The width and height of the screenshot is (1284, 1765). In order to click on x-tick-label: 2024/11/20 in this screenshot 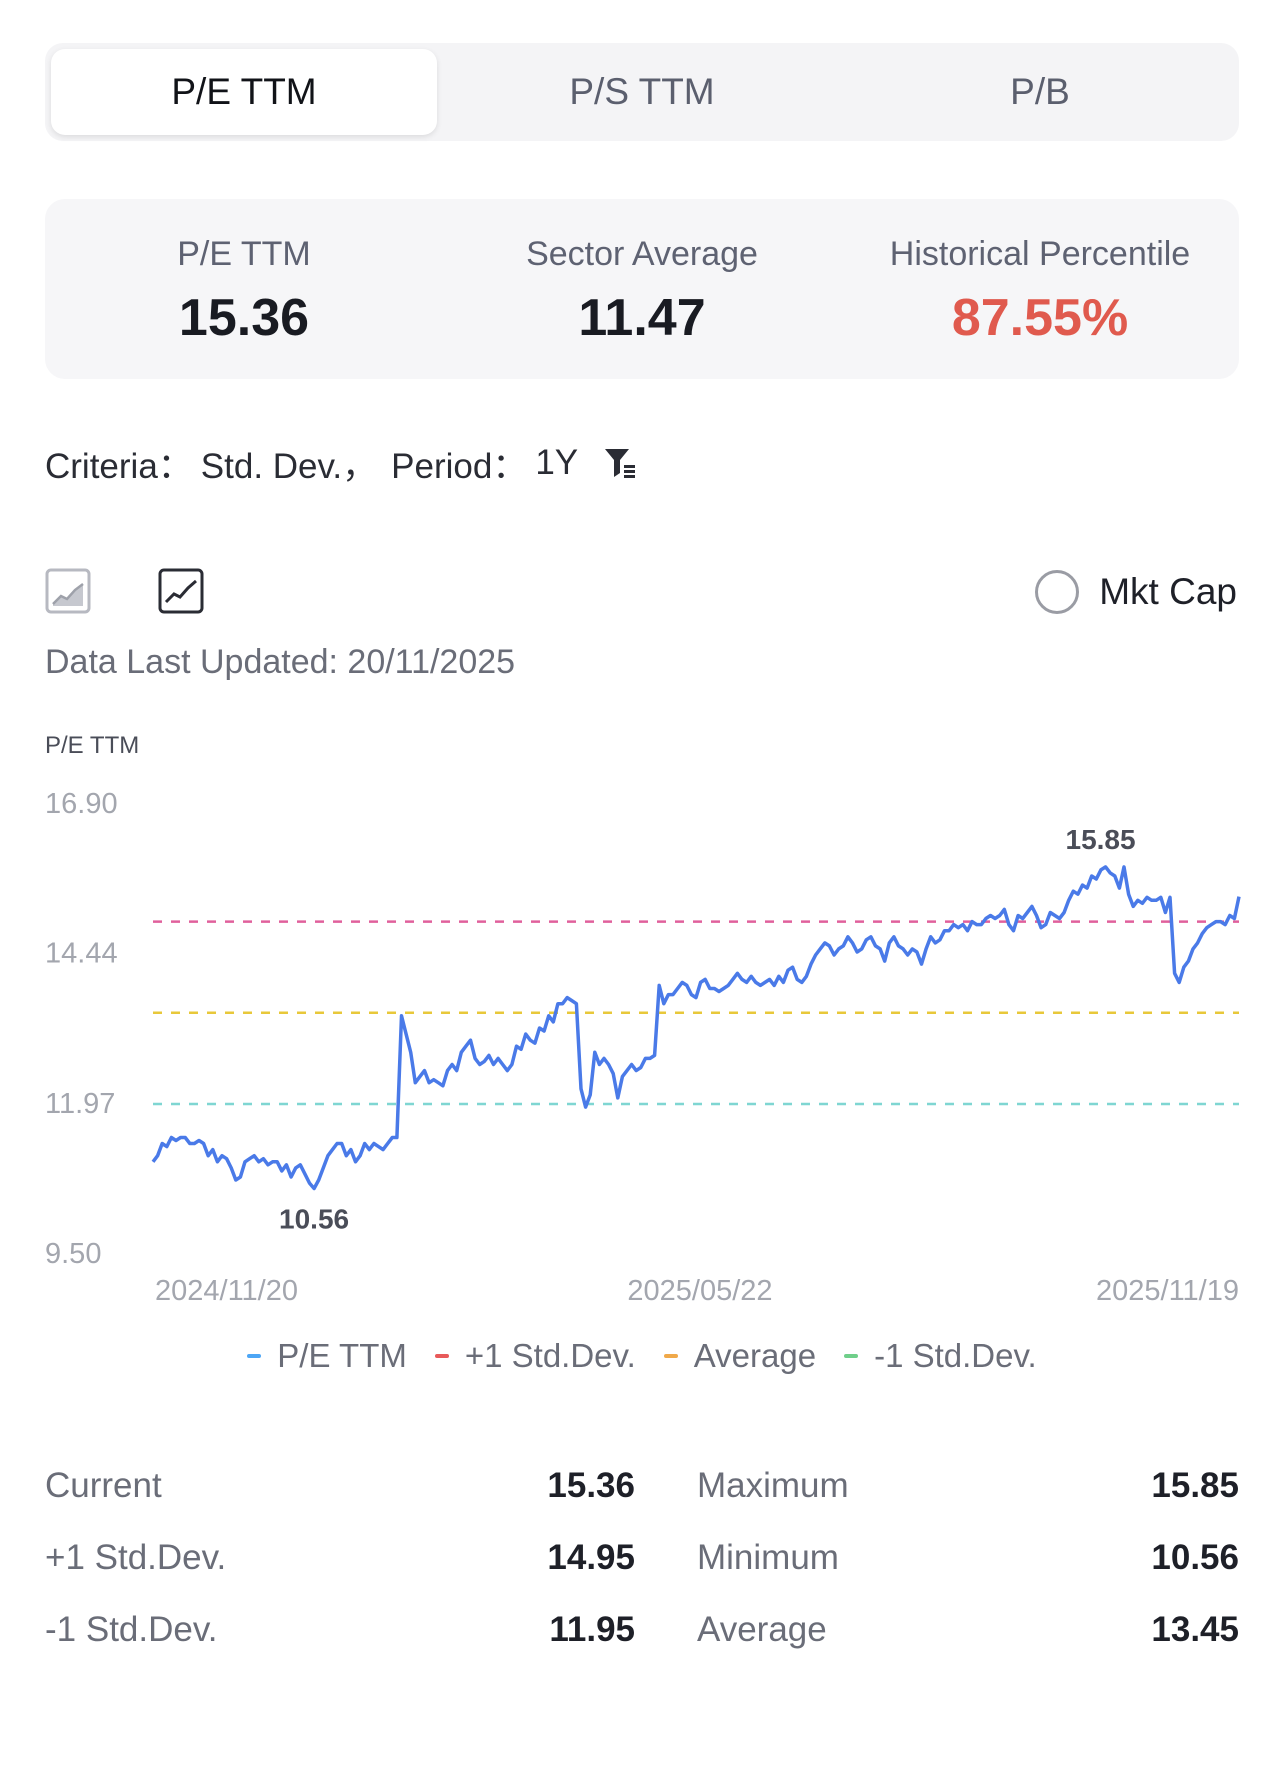, I will do `click(226, 1291)`.